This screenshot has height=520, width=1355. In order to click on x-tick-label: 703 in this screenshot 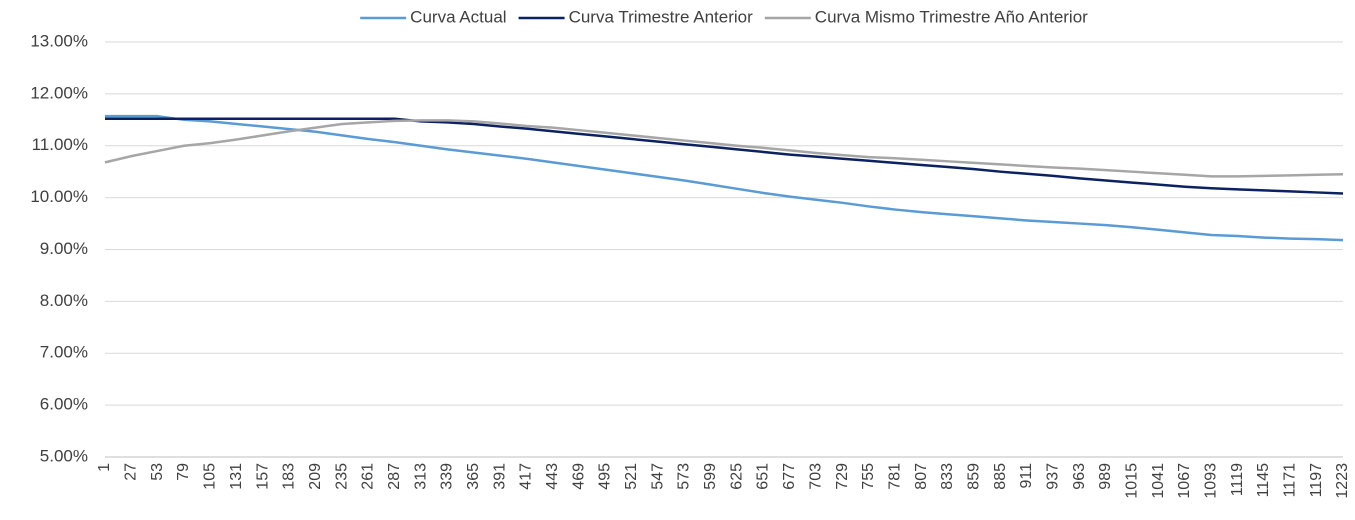, I will do `click(815, 476)`.